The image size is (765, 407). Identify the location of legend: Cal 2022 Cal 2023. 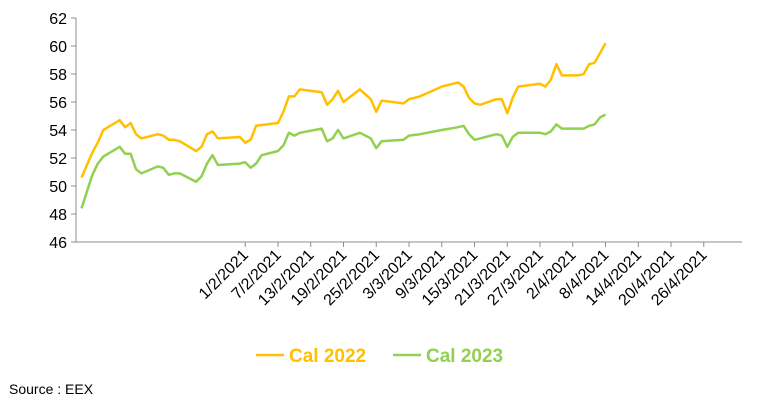
(379, 356).